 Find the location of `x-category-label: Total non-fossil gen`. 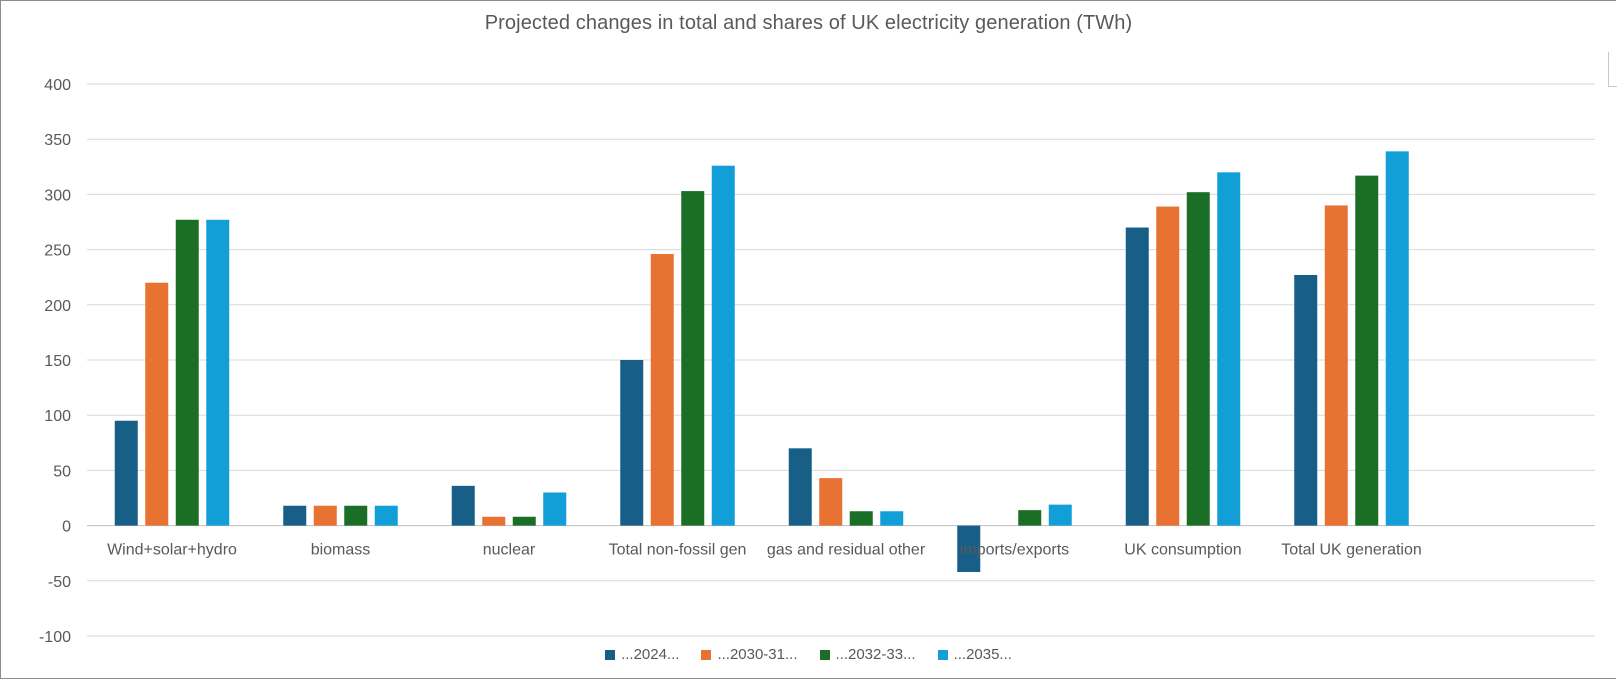

x-category-label: Total non-fossil gen is located at coordinates (678, 550).